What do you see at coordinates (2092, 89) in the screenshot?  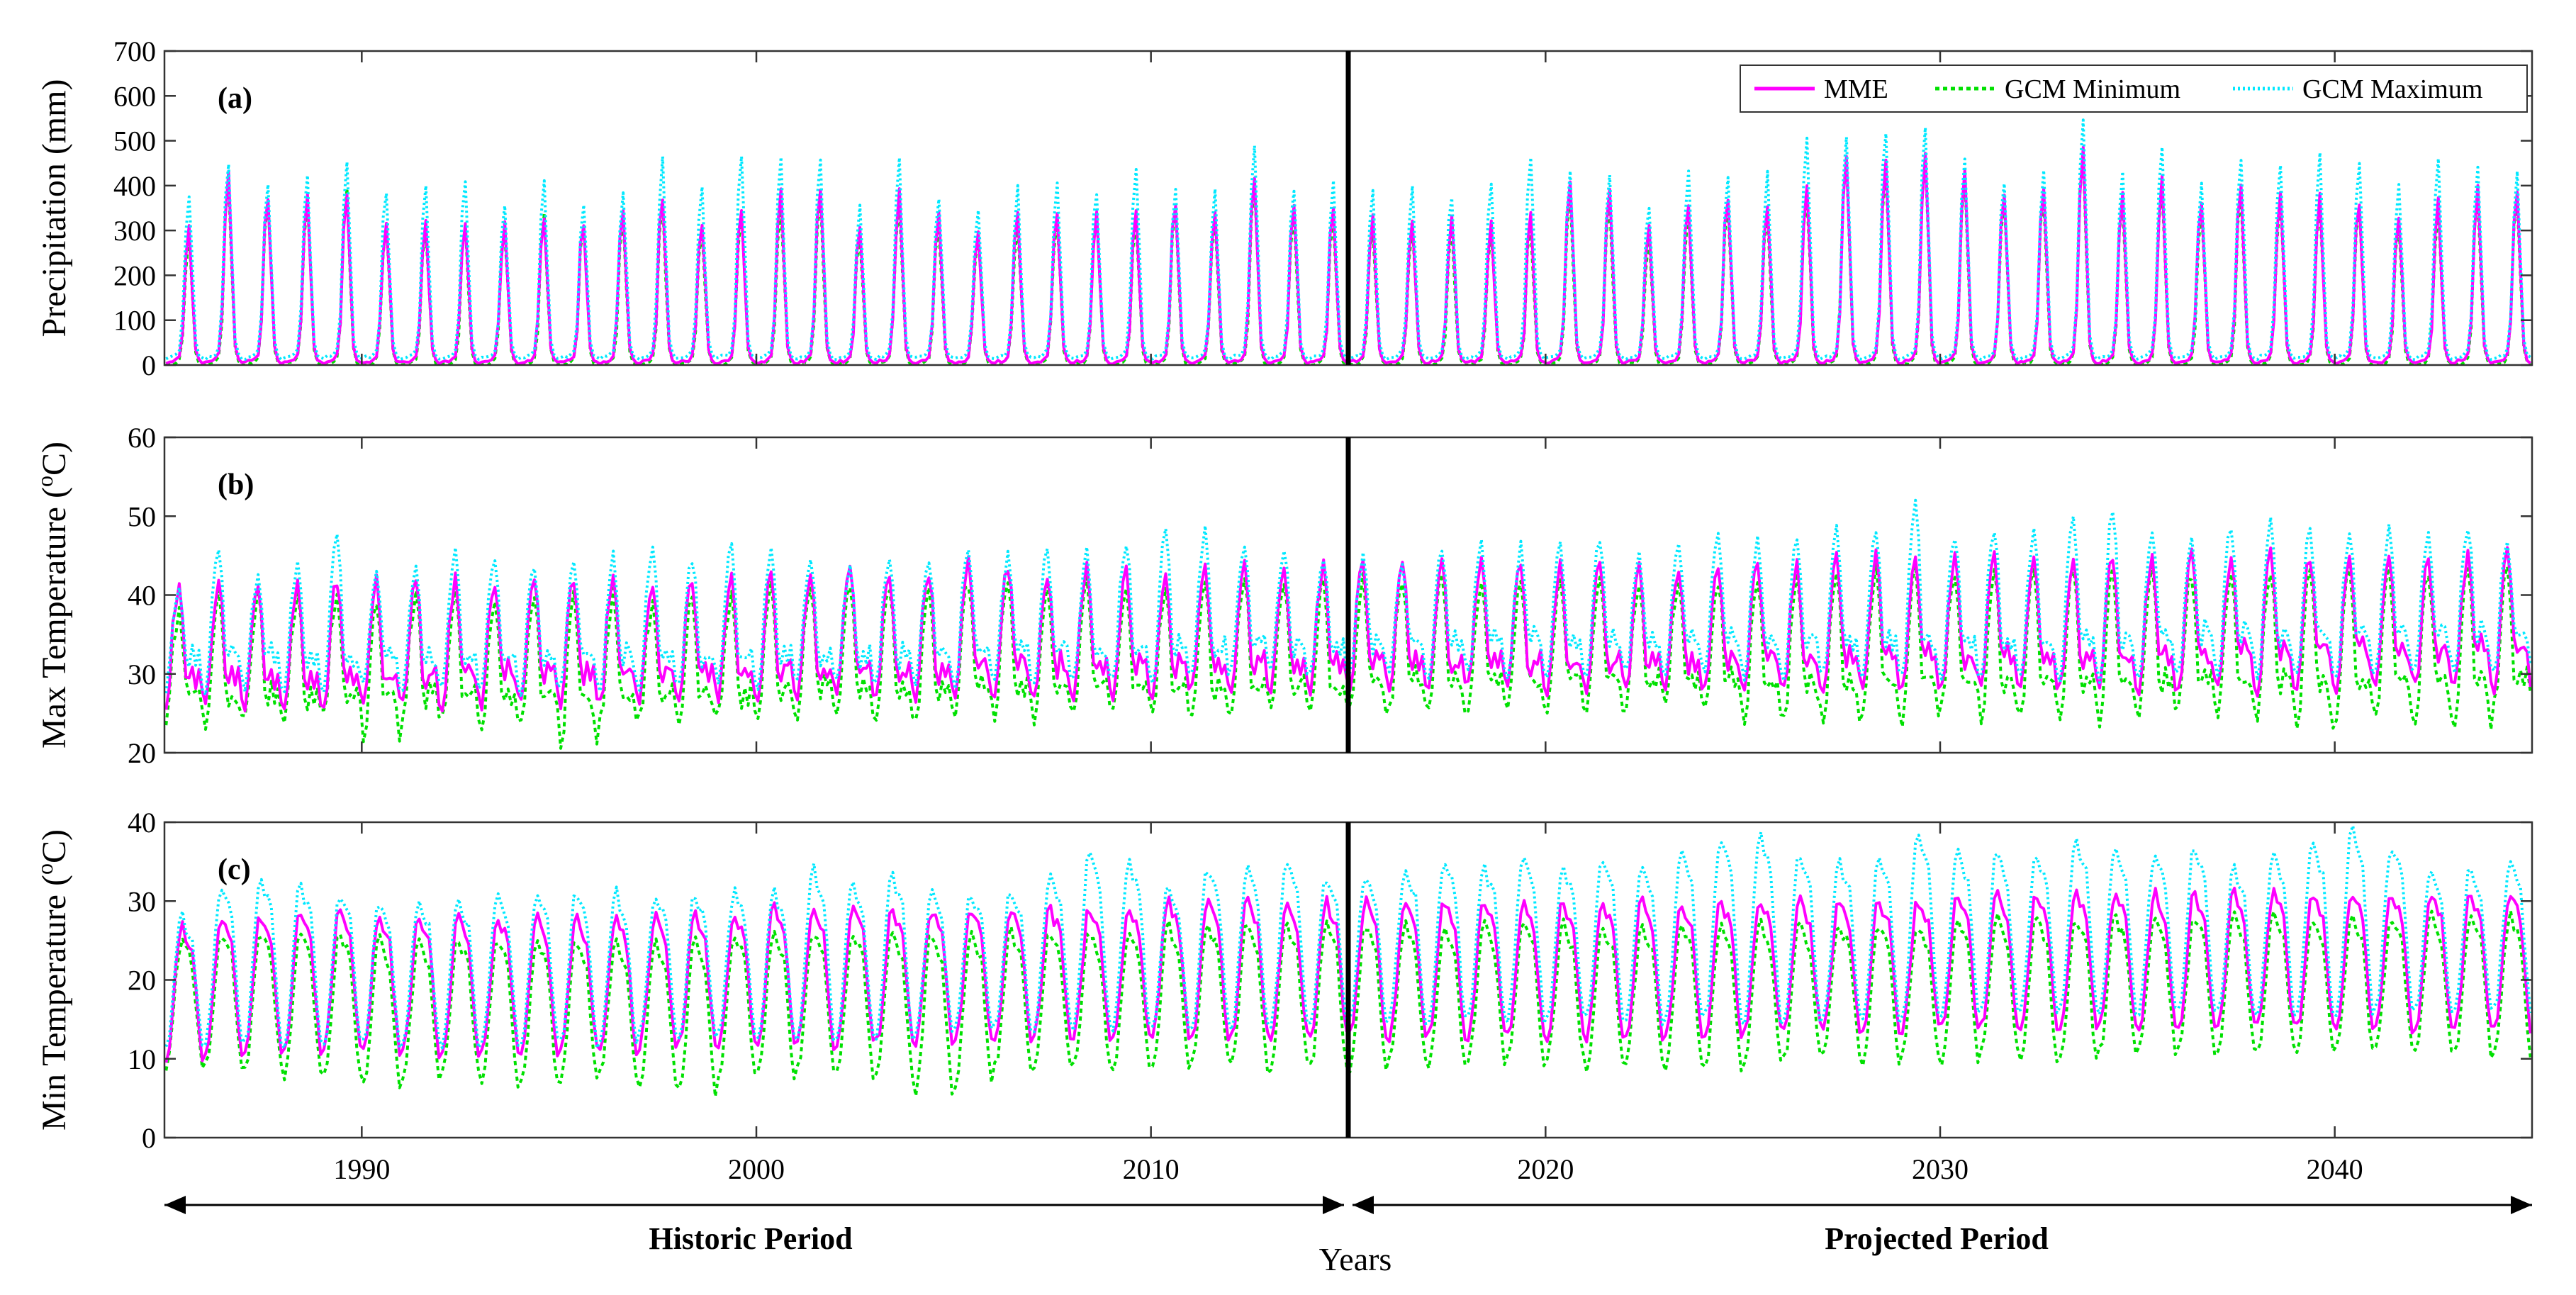 I see `legend-label: GCM Minimum` at bounding box center [2092, 89].